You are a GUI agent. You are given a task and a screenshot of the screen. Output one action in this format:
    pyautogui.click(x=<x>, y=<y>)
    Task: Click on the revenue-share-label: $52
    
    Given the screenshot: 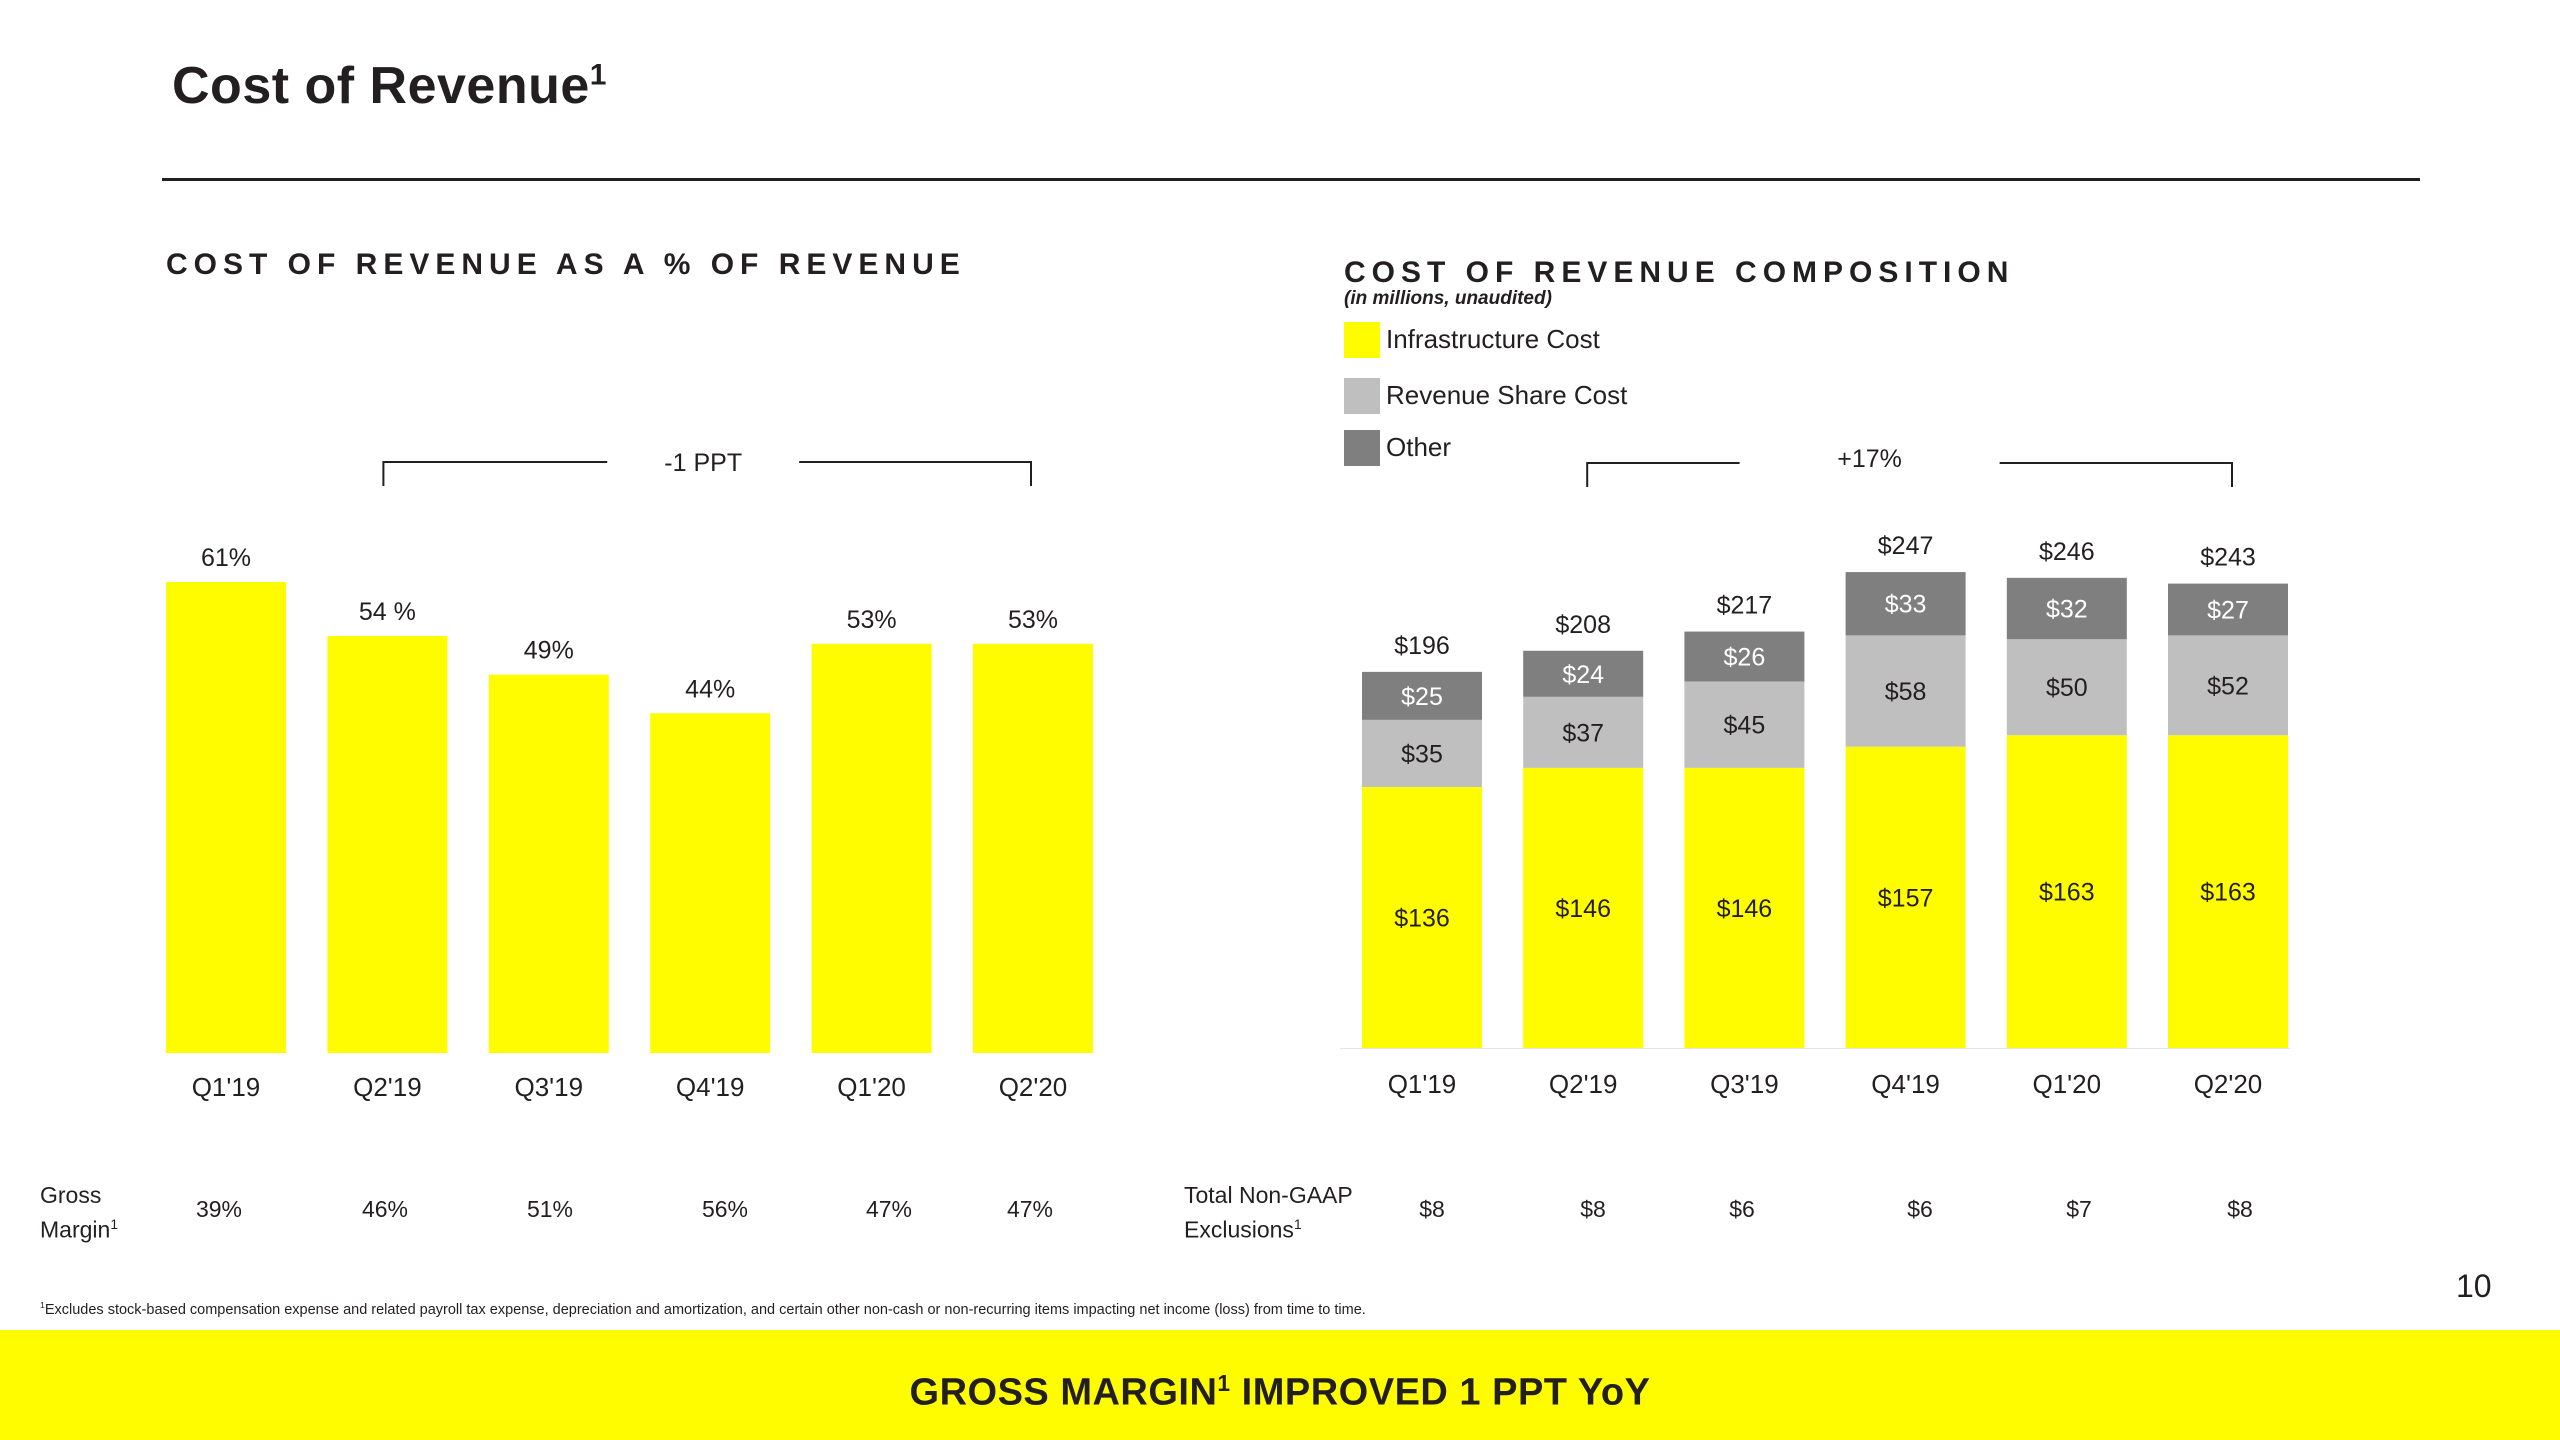 What is the action you would take?
    pyautogui.click(x=2228, y=686)
    